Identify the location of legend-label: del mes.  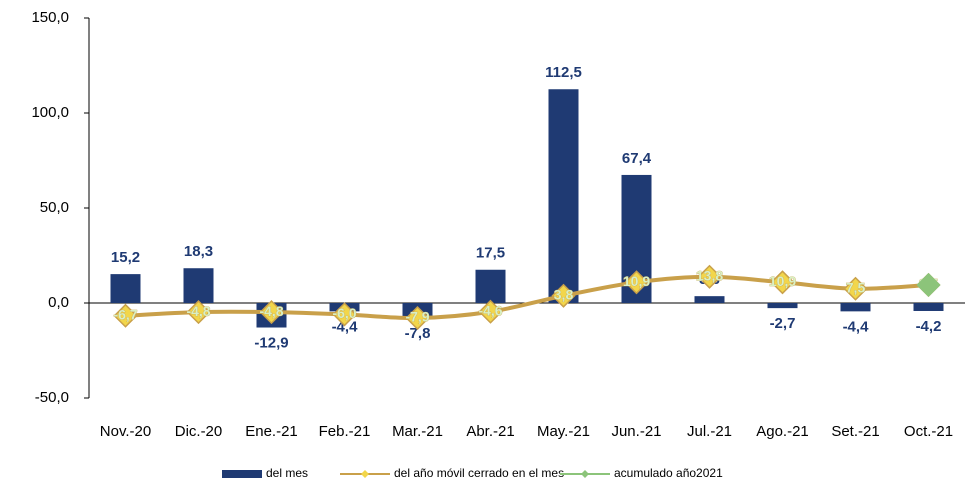
(287, 473).